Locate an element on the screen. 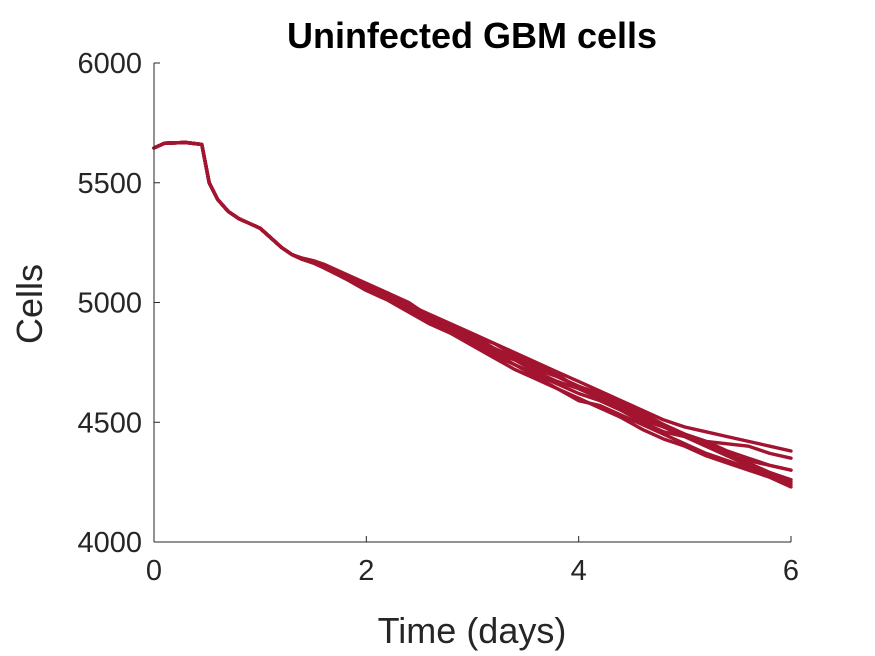 Image resolution: width=875 pixels, height=656 pixels. y-tick-label: 5500 is located at coordinates (109, 184).